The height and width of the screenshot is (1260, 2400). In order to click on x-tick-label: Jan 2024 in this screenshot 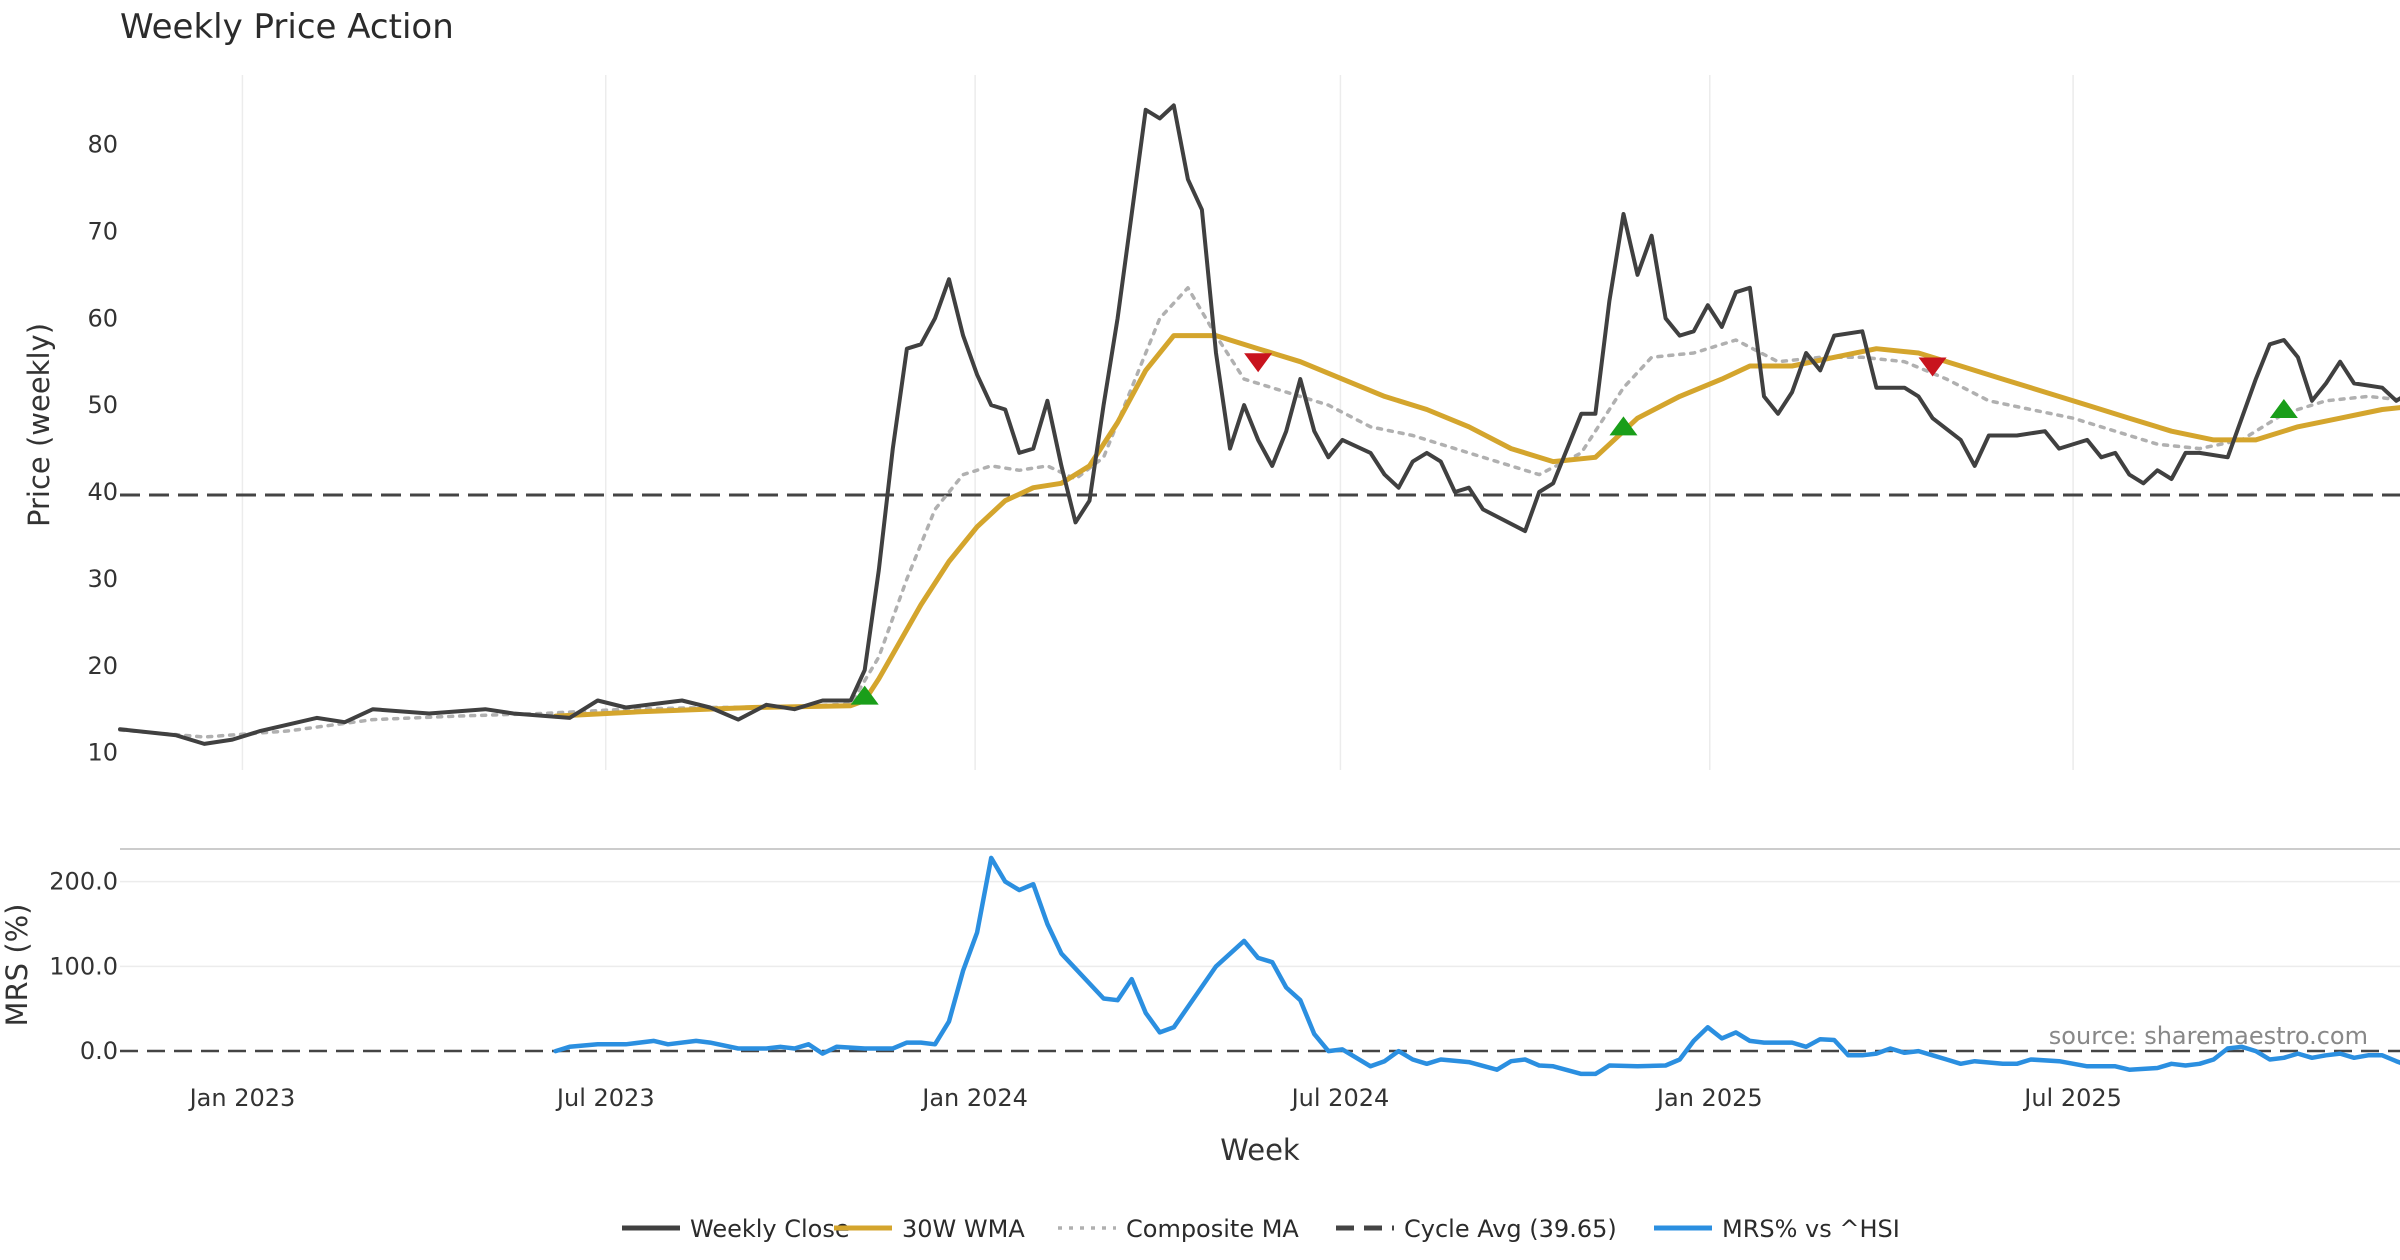, I will do `click(974, 1098)`.